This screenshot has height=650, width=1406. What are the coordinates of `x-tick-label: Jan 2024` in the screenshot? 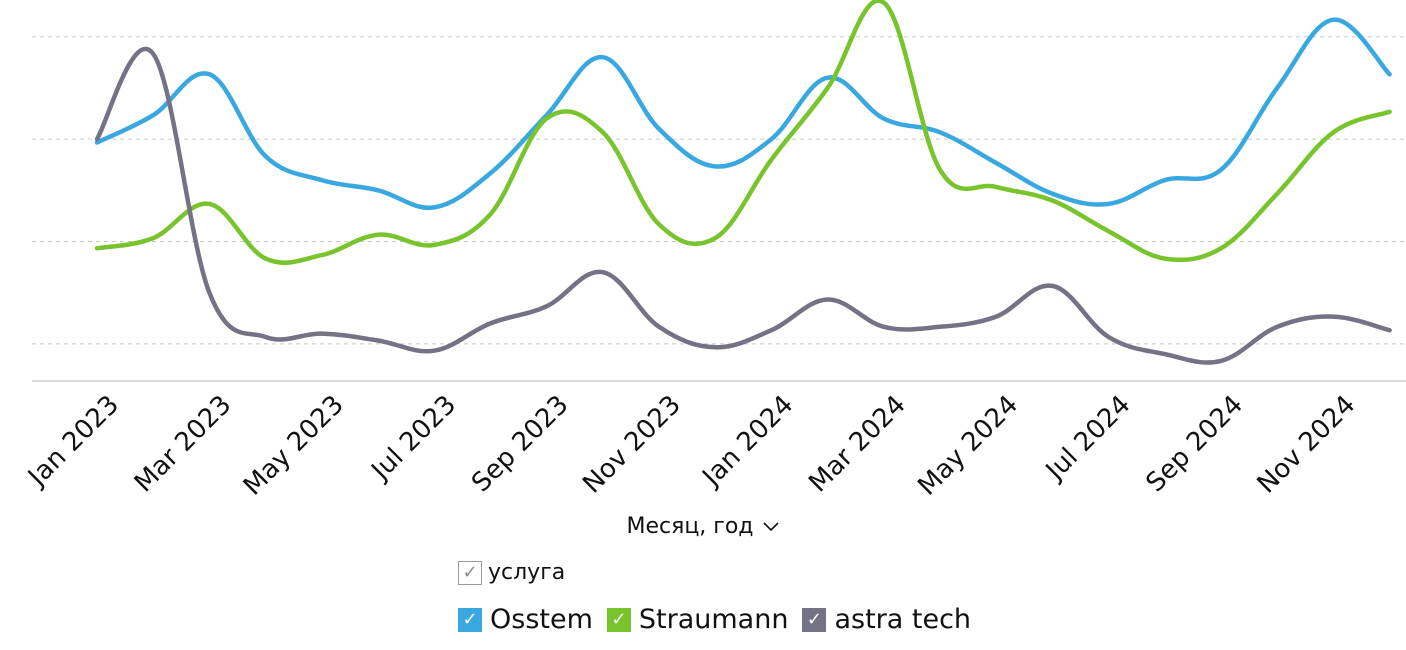 It's located at (748, 442).